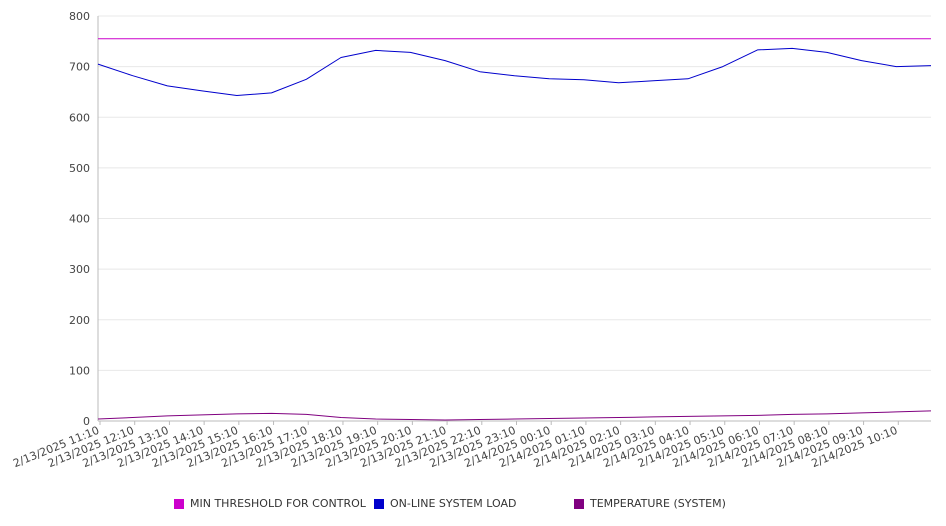 Image resolution: width=946 pixels, height=526 pixels. I want to click on y-tick-label: 500, so click(79, 168).